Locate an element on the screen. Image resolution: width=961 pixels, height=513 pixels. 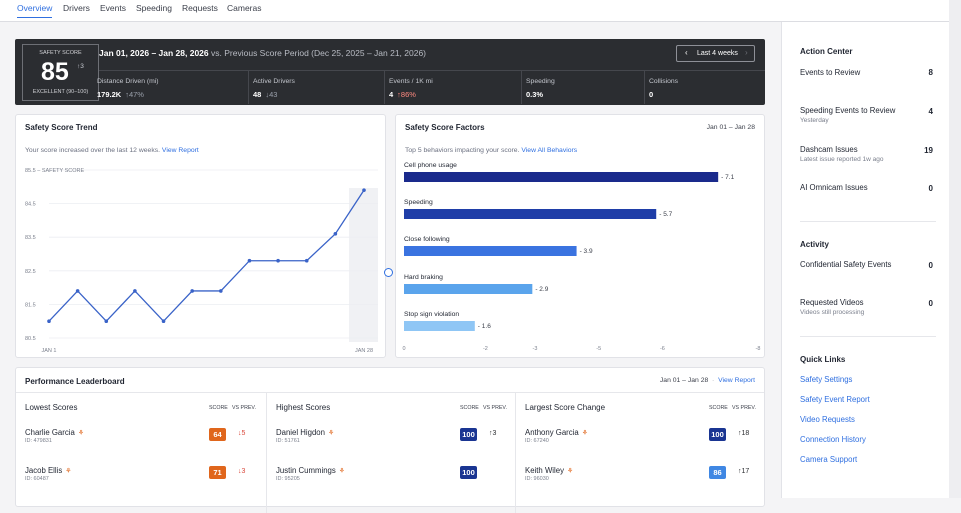
leaderboard-column-title: Lowest Scores is located at coordinates (51, 407).